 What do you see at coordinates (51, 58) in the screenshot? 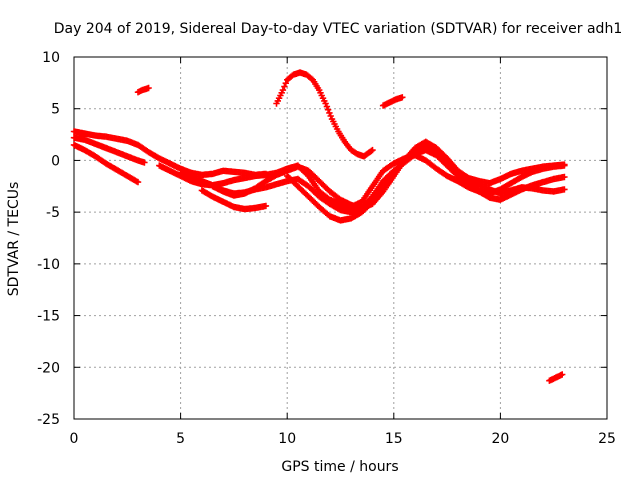
I see `y-tick-label: 10` at bounding box center [51, 58].